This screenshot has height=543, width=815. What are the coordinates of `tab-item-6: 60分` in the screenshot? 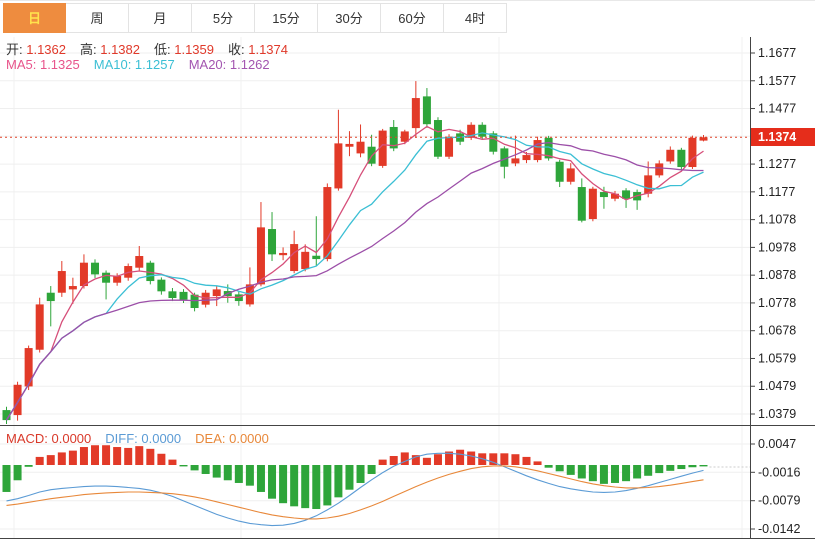 It's located at (412, 18).